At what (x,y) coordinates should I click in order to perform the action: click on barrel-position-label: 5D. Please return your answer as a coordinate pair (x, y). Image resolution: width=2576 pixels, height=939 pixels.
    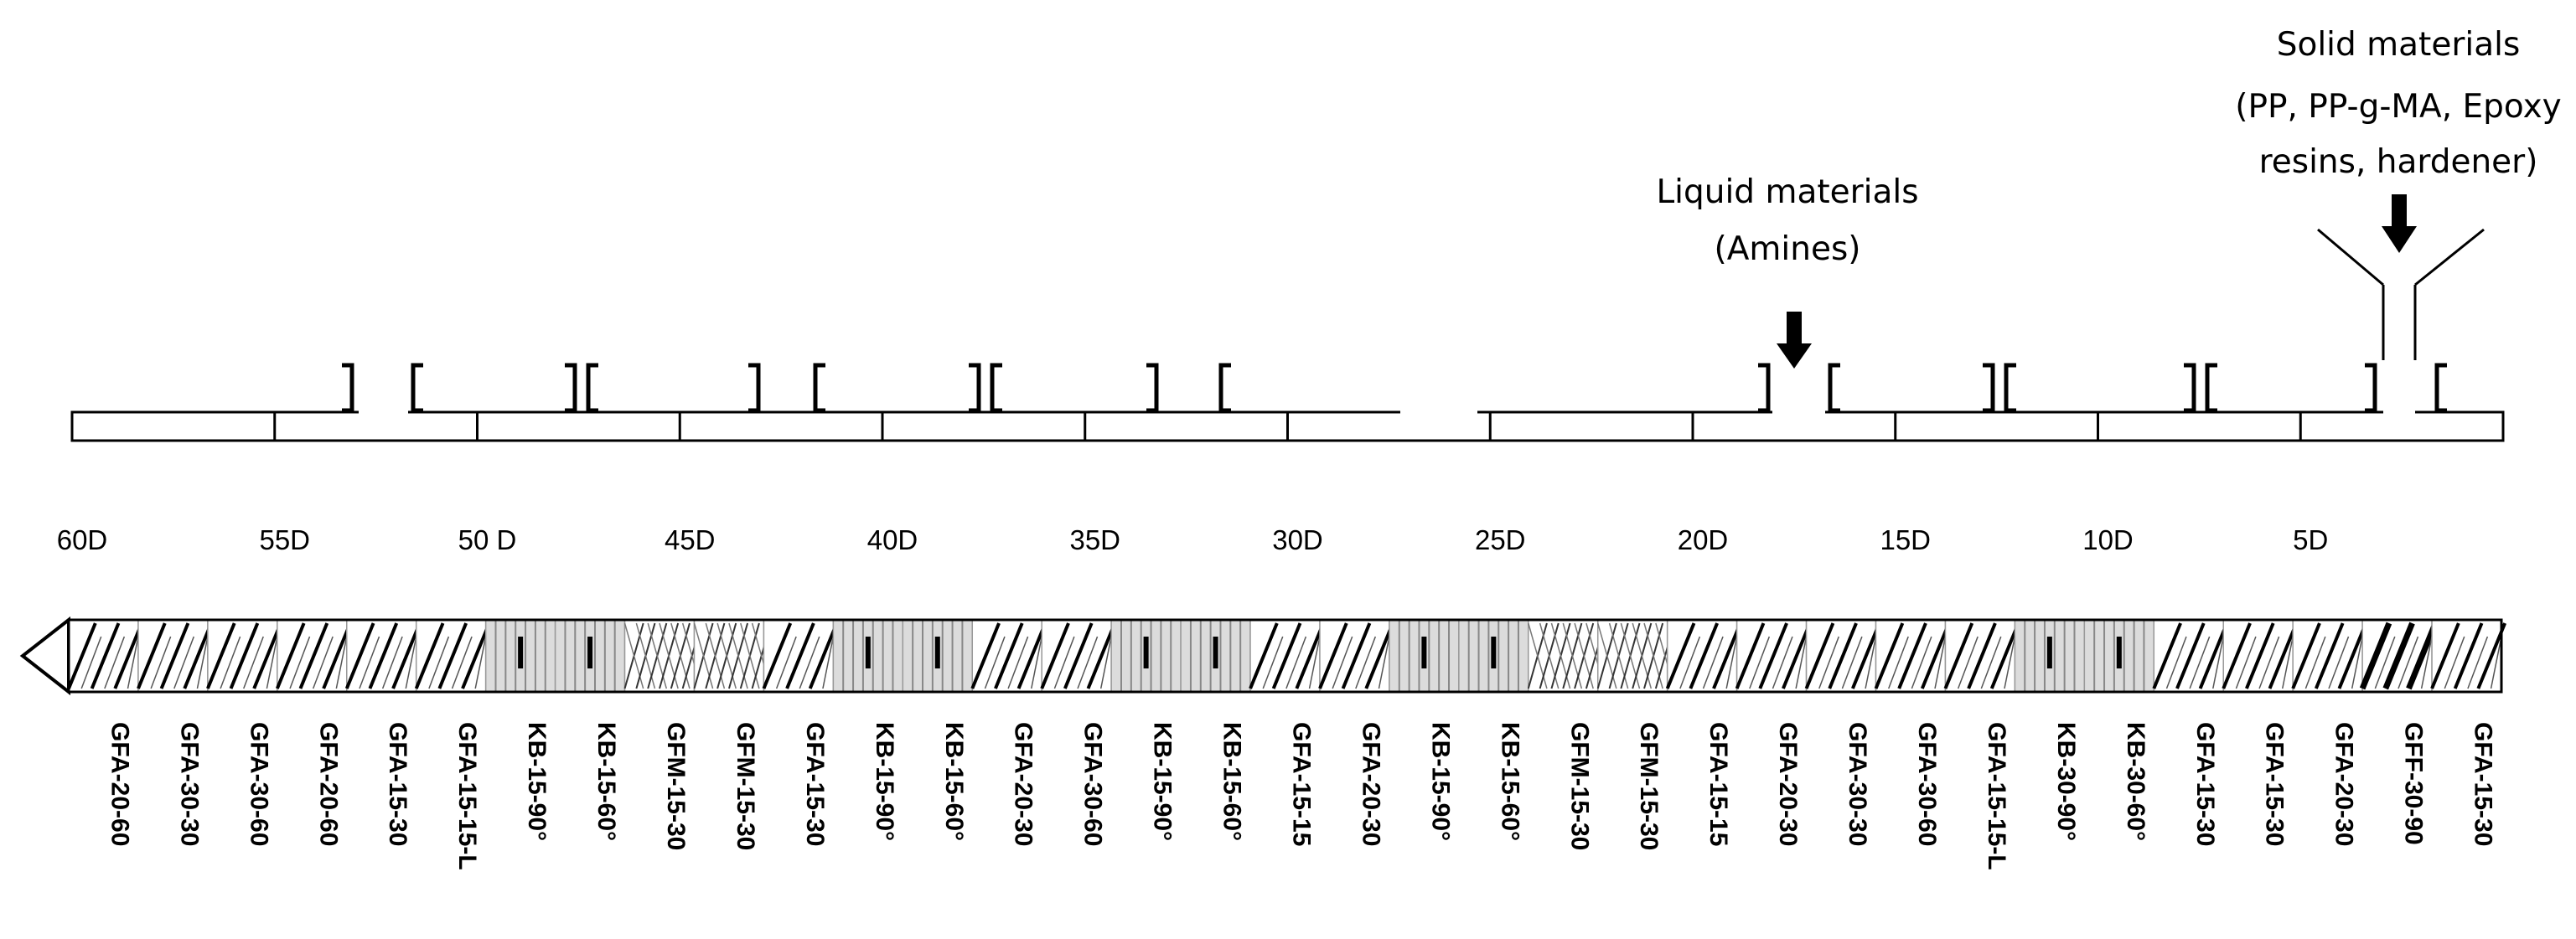
    Looking at the image, I should click on (2310, 539).